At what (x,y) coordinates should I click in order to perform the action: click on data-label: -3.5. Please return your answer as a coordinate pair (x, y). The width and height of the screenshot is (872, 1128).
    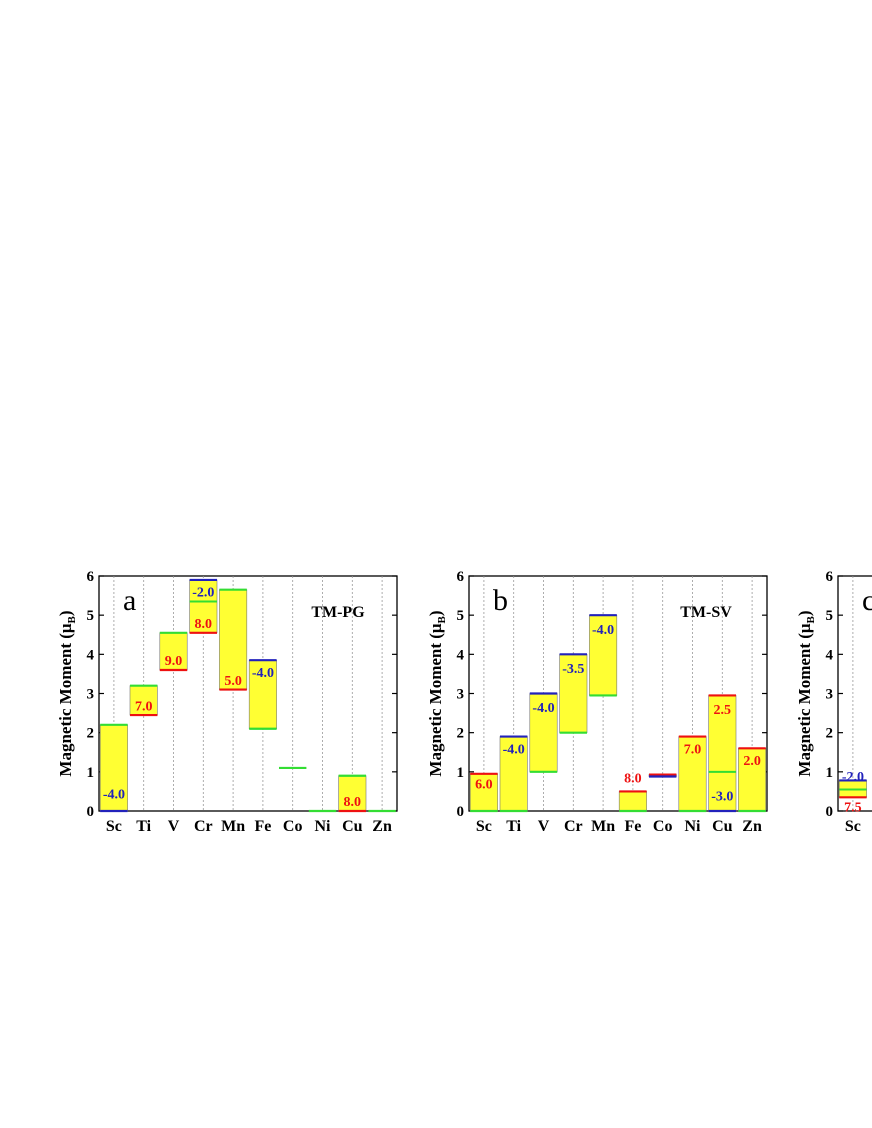
    Looking at the image, I should click on (573, 669).